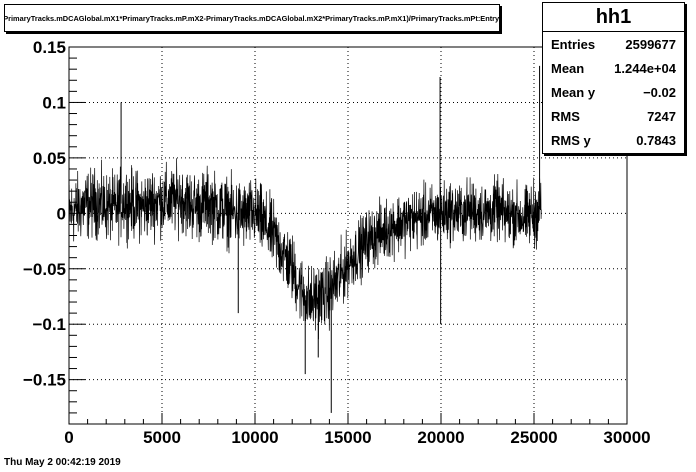 This screenshot has width=696, height=472. I want to click on y-tick-label: 0, so click(61, 213).